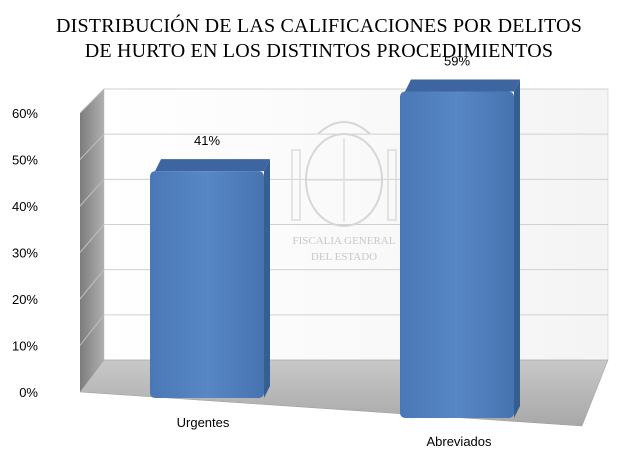 This screenshot has width=638, height=473. Describe the element at coordinates (207, 140) in the screenshot. I see `data-label-urgentes: 41%` at that location.